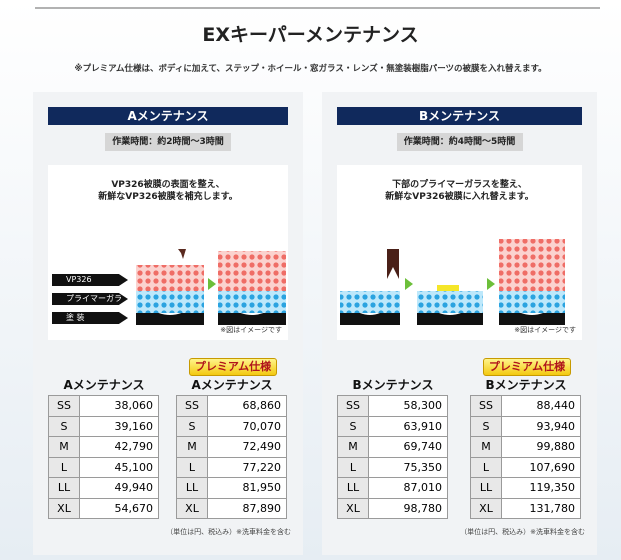 The width and height of the screenshot is (621, 560). Describe the element at coordinates (168, 185) in the screenshot. I see `caption-line: VP326被膜の表面を整え、` at that location.